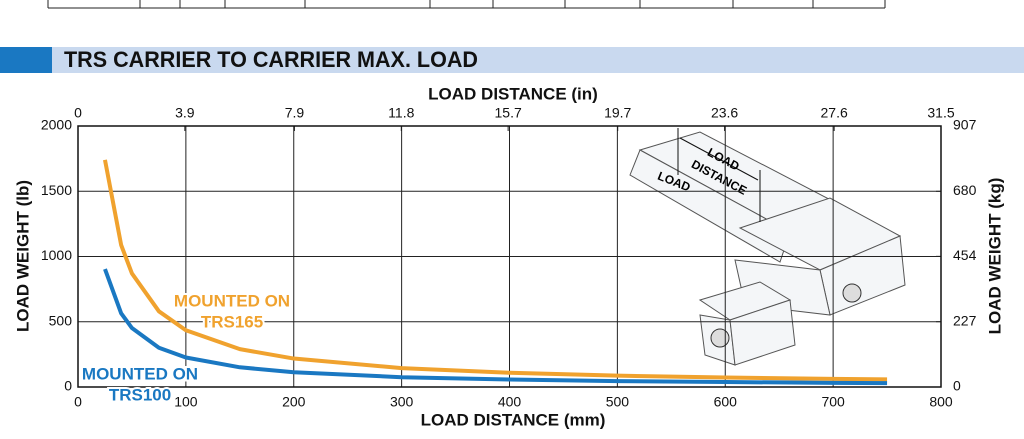  Describe the element at coordinates (140, 394) in the screenshot. I see `series-label: TRS100` at that location.